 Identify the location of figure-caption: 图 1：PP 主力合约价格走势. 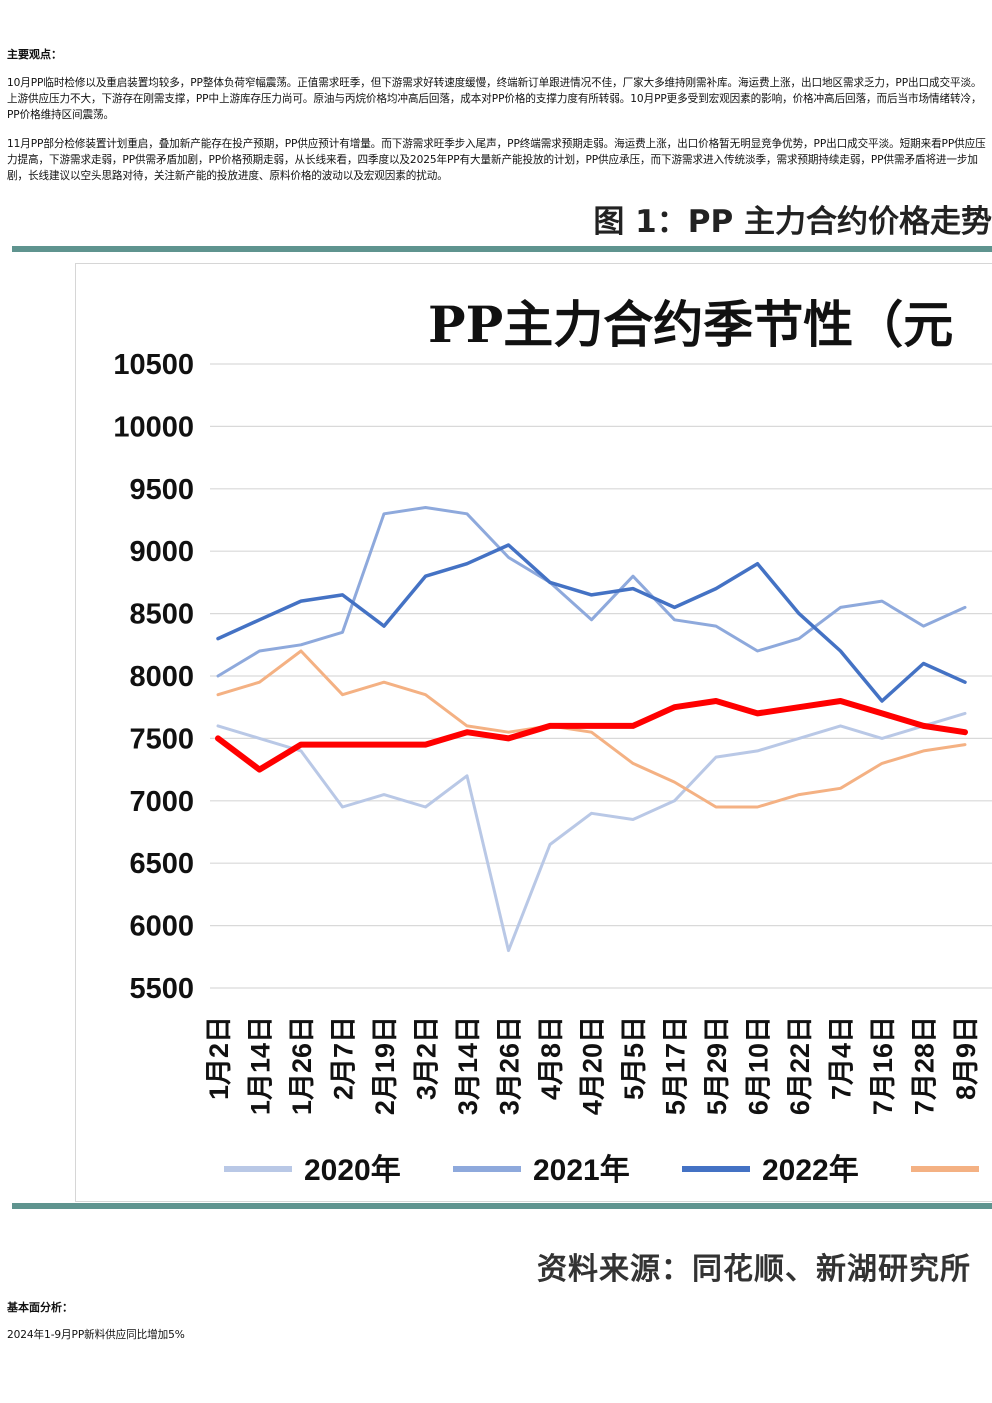
(792, 222).